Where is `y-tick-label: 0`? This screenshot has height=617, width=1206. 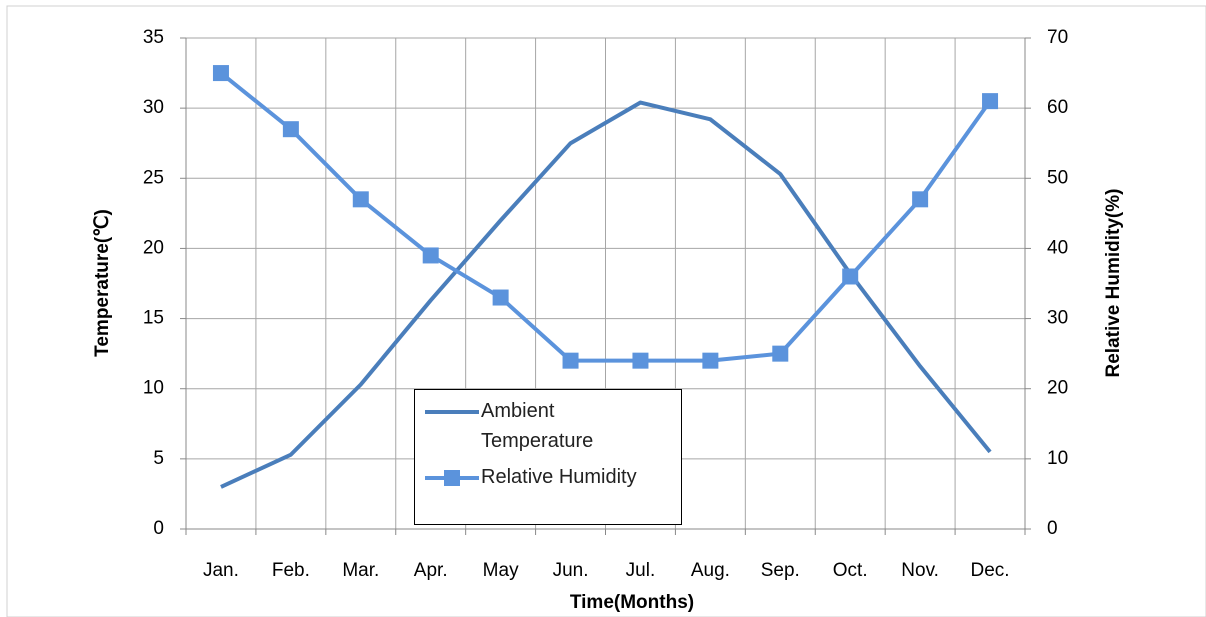
y-tick-label: 0 is located at coordinates (158, 528).